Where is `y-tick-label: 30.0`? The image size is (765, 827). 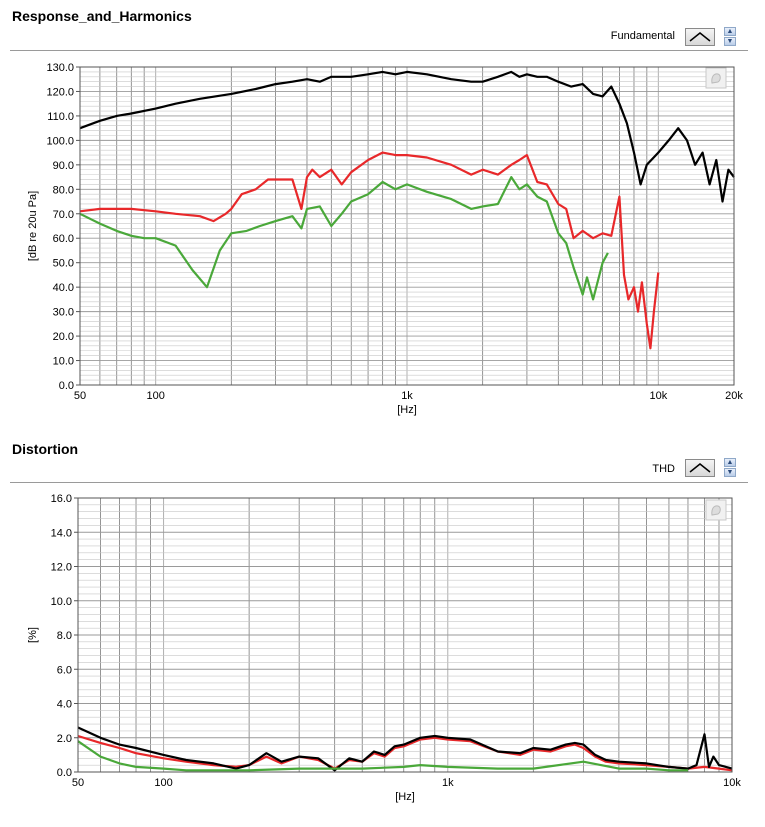 y-tick-label: 30.0 is located at coordinates (63, 313).